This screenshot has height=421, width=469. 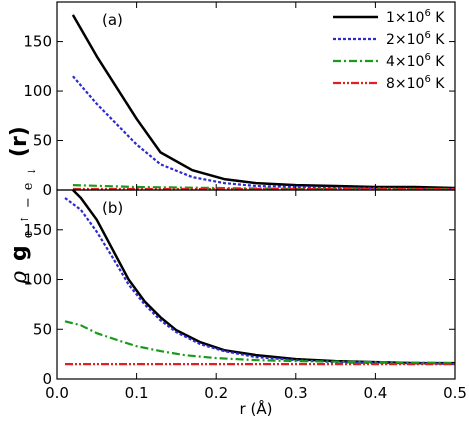 What do you see at coordinates (47, 190) in the screenshot?
I see `y-tick-label-a: 0` at bounding box center [47, 190].